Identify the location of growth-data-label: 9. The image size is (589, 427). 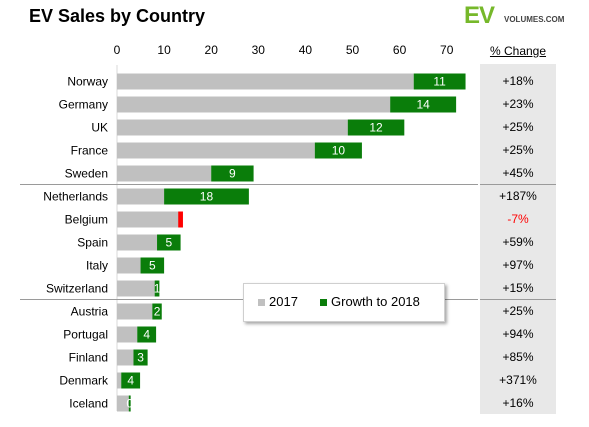
(232, 174).